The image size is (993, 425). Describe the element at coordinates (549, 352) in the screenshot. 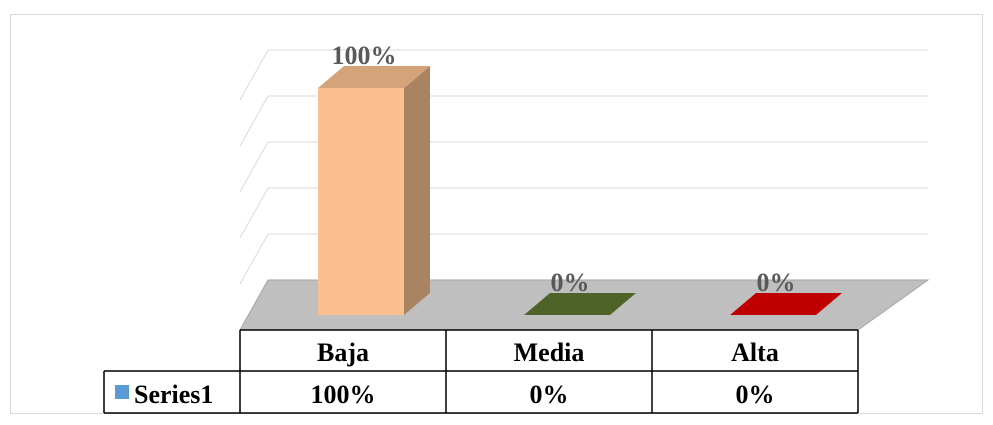

I see `table-category-media: Media` at that location.